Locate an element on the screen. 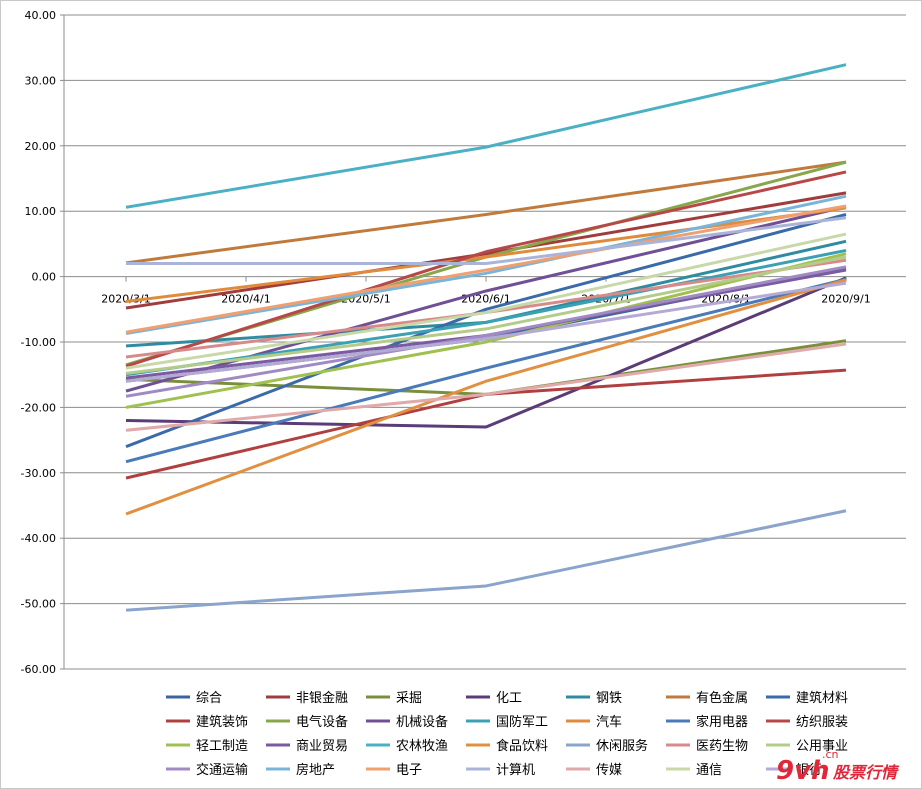  x-tick-label: 2020/9/1 is located at coordinates (845, 299).